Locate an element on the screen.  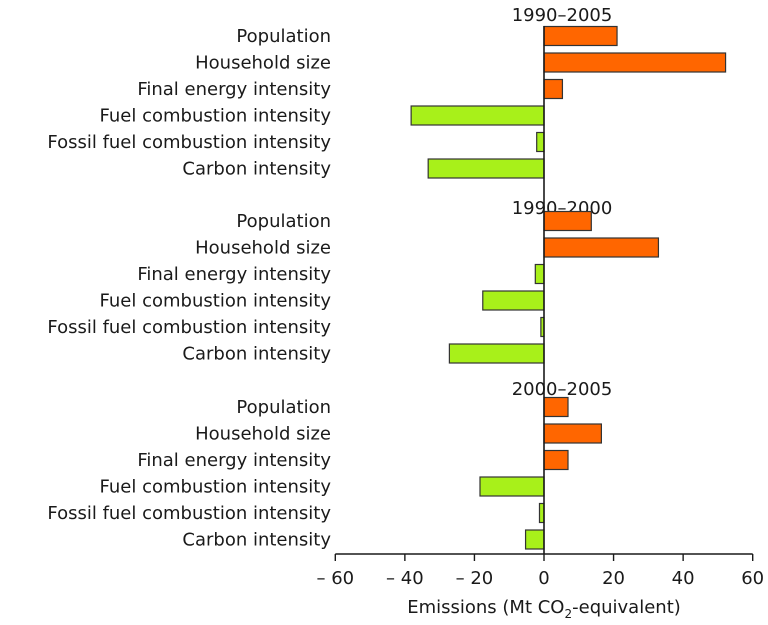
x-tick-label: 40 is located at coordinates (683, 578).